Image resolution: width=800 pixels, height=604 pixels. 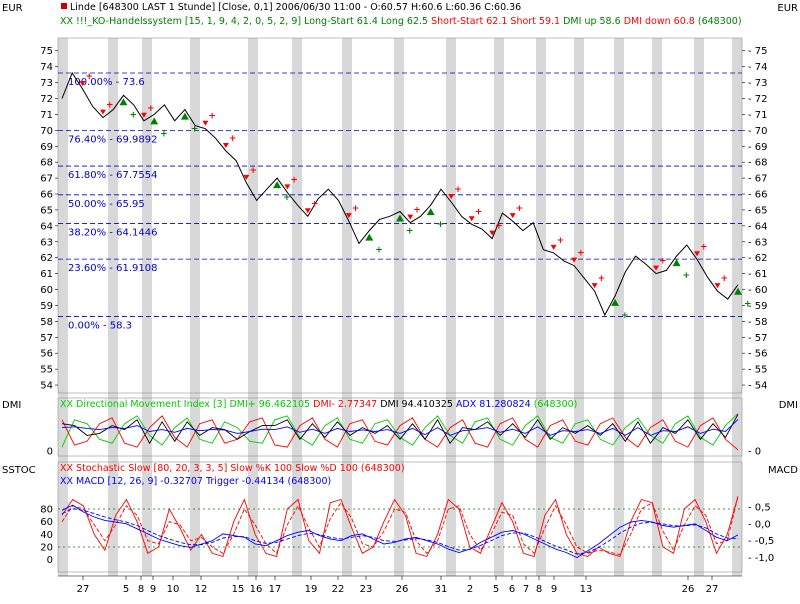 What do you see at coordinates (271, 404) in the screenshot?
I see `dmi-legend-part: DMI+ 96.462105` at bounding box center [271, 404].